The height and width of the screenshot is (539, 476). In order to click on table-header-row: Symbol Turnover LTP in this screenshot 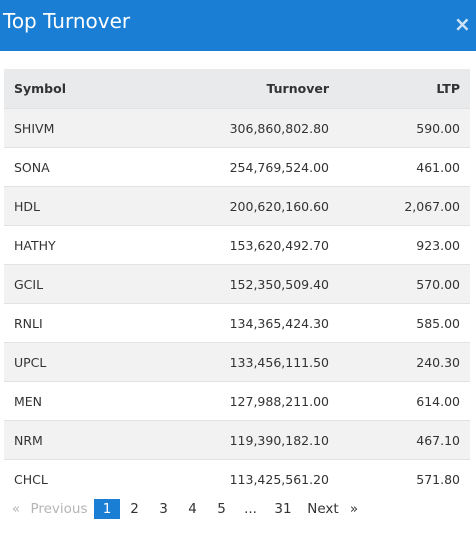, I will do `click(237, 88)`.